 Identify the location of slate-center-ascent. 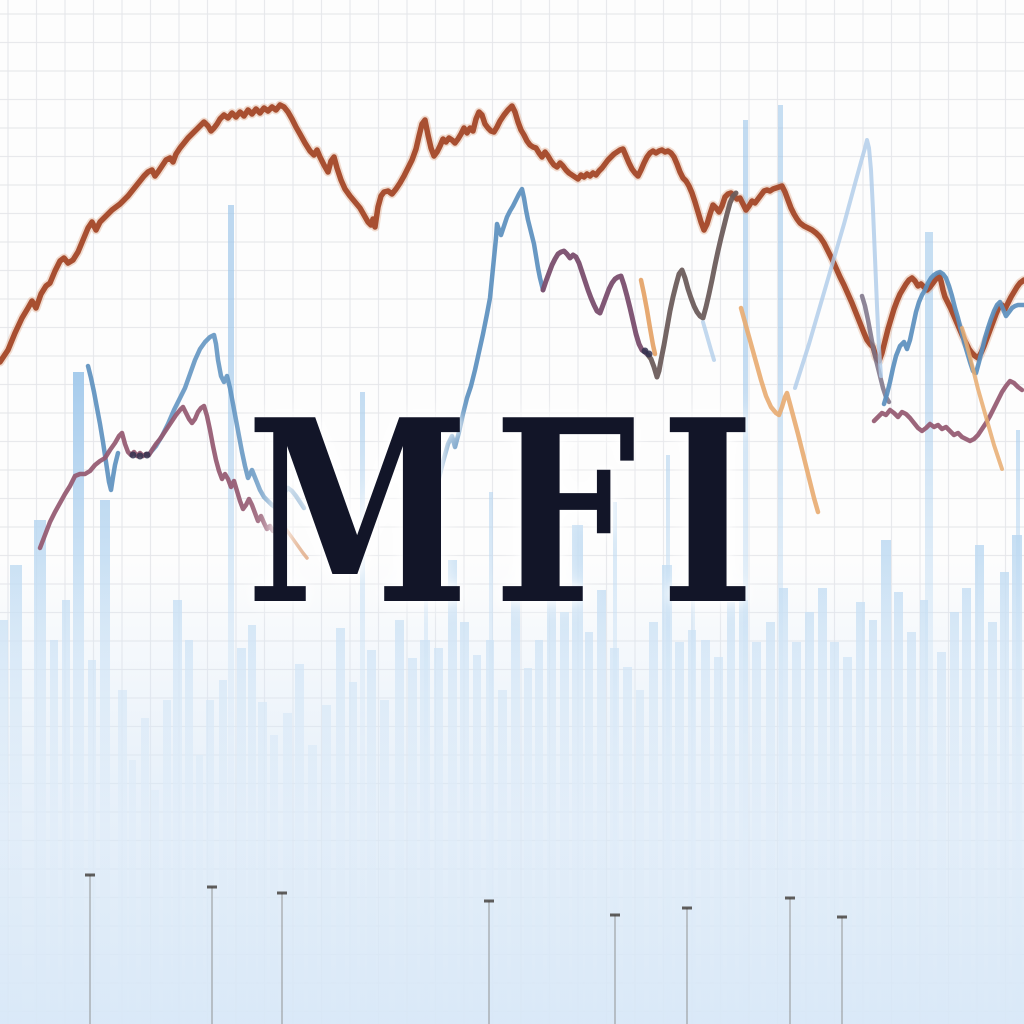
(692, 285).